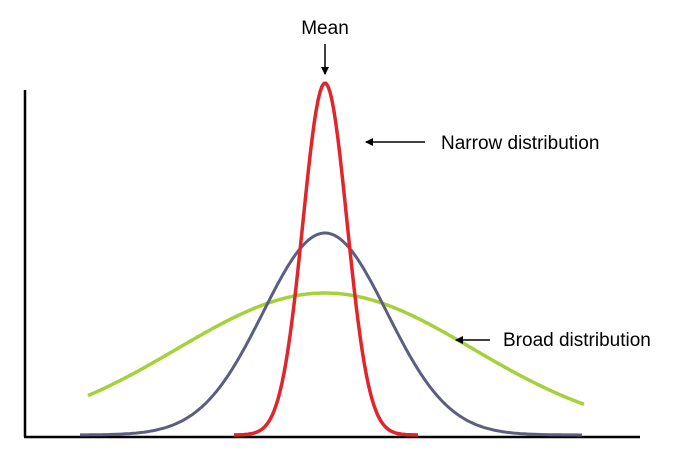 This screenshot has width=698, height=450. What do you see at coordinates (325, 28) in the screenshot?
I see `mean-label: Mean` at bounding box center [325, 28].